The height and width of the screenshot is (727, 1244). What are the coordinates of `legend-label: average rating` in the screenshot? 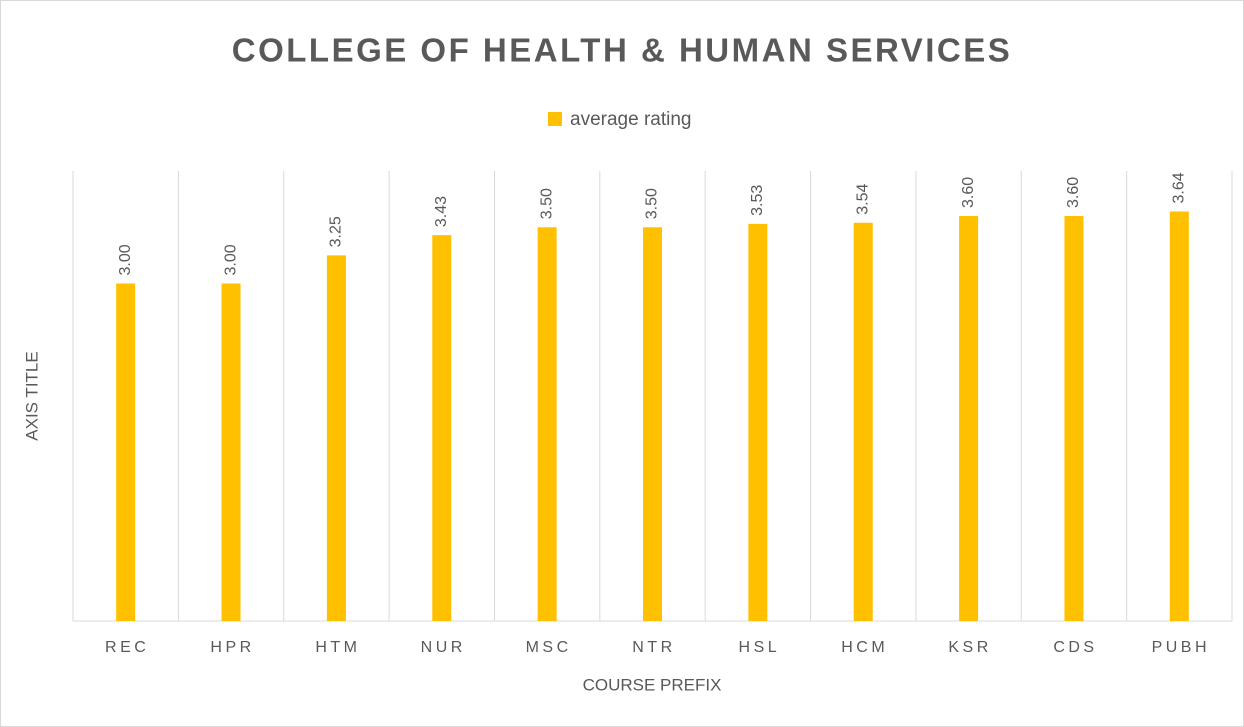 It's located at (630, 119).